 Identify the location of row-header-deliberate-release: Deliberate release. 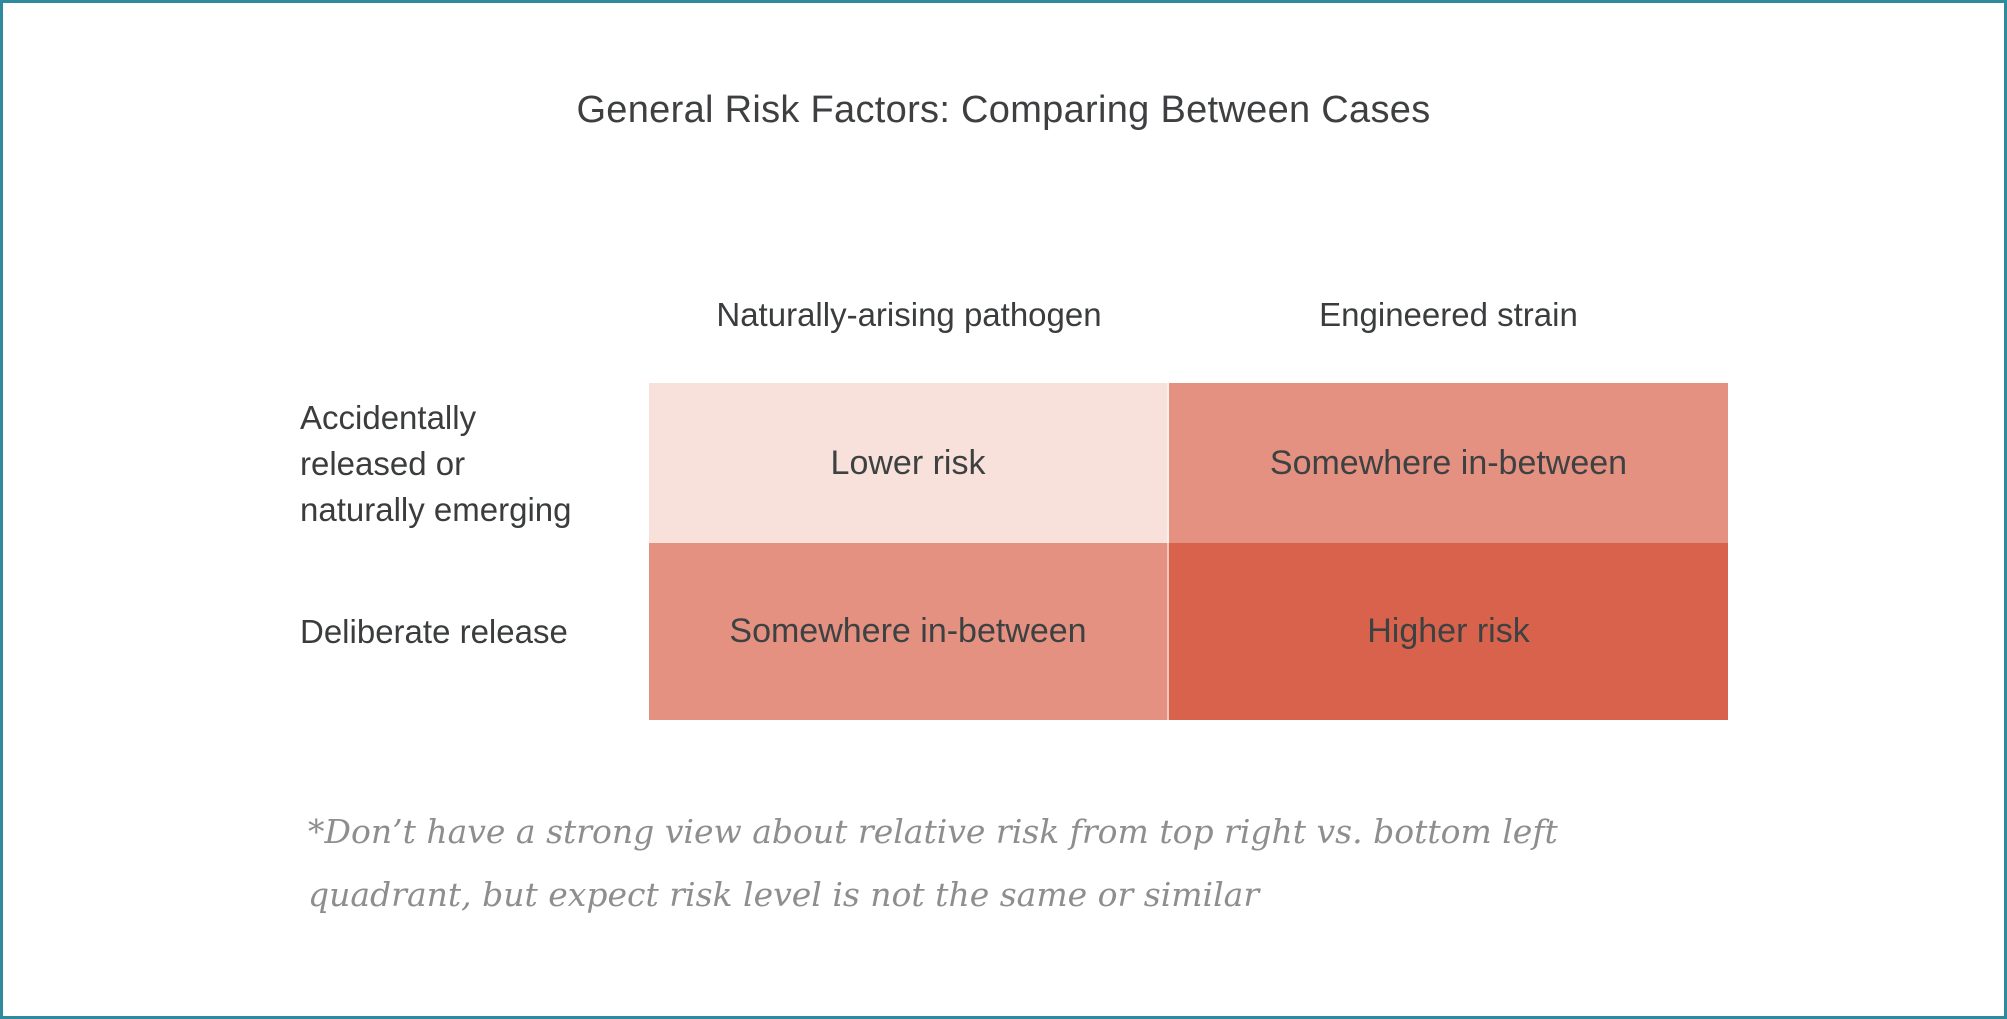
(485, 632).